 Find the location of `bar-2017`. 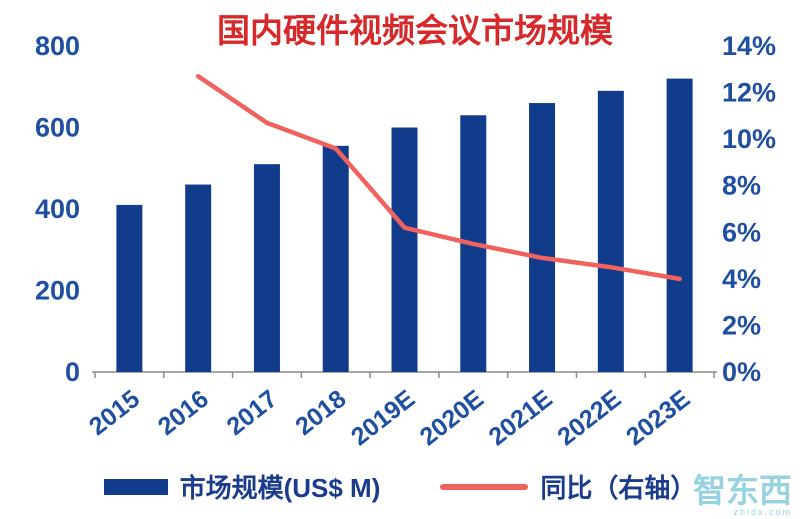

bar-2017 is located at coordinates (266, 268).